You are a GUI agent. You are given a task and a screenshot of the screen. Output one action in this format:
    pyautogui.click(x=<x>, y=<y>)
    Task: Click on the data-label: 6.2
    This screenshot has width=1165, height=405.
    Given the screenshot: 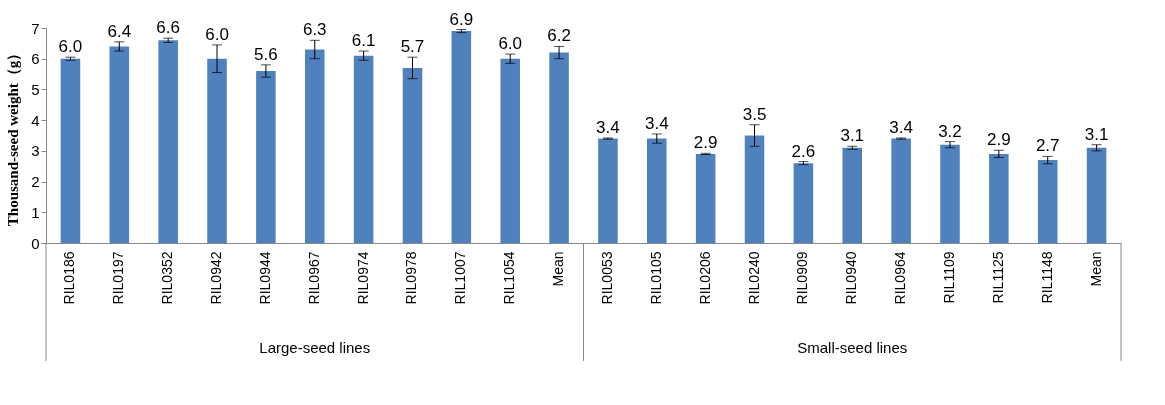 What is the action you would take?
    pyautogui.click(x=559, y=36)
    